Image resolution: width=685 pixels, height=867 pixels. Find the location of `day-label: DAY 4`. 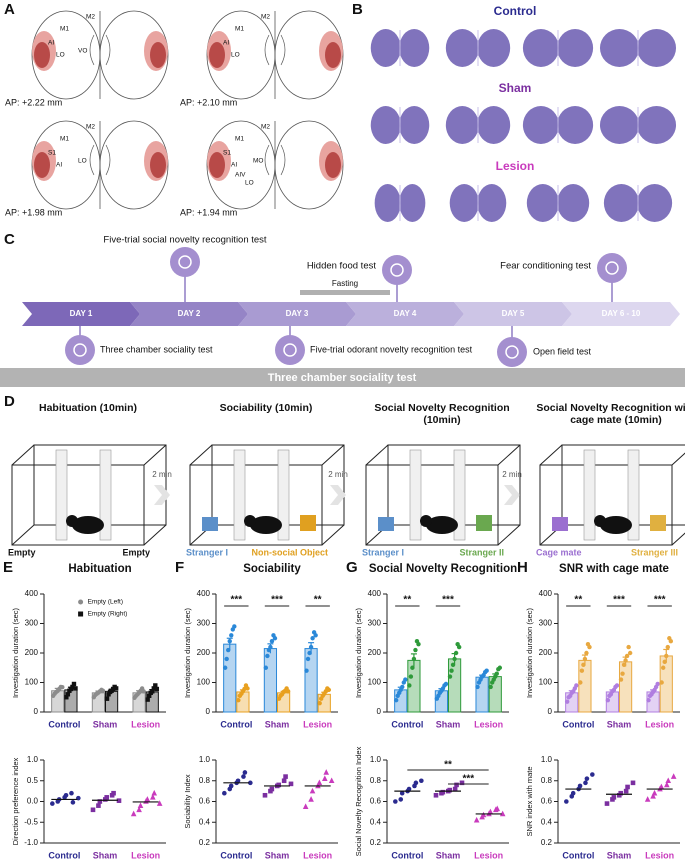

day-label: DAY 4 is located at coordinates (405, 313).